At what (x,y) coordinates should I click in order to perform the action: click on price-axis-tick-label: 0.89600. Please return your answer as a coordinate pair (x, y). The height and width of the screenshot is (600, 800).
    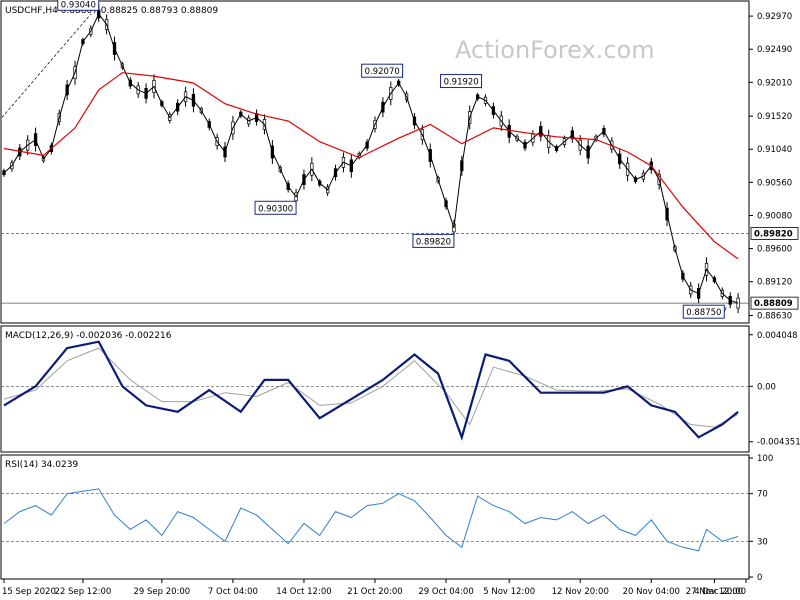
    Looking at the image, I should click on (774, 250).